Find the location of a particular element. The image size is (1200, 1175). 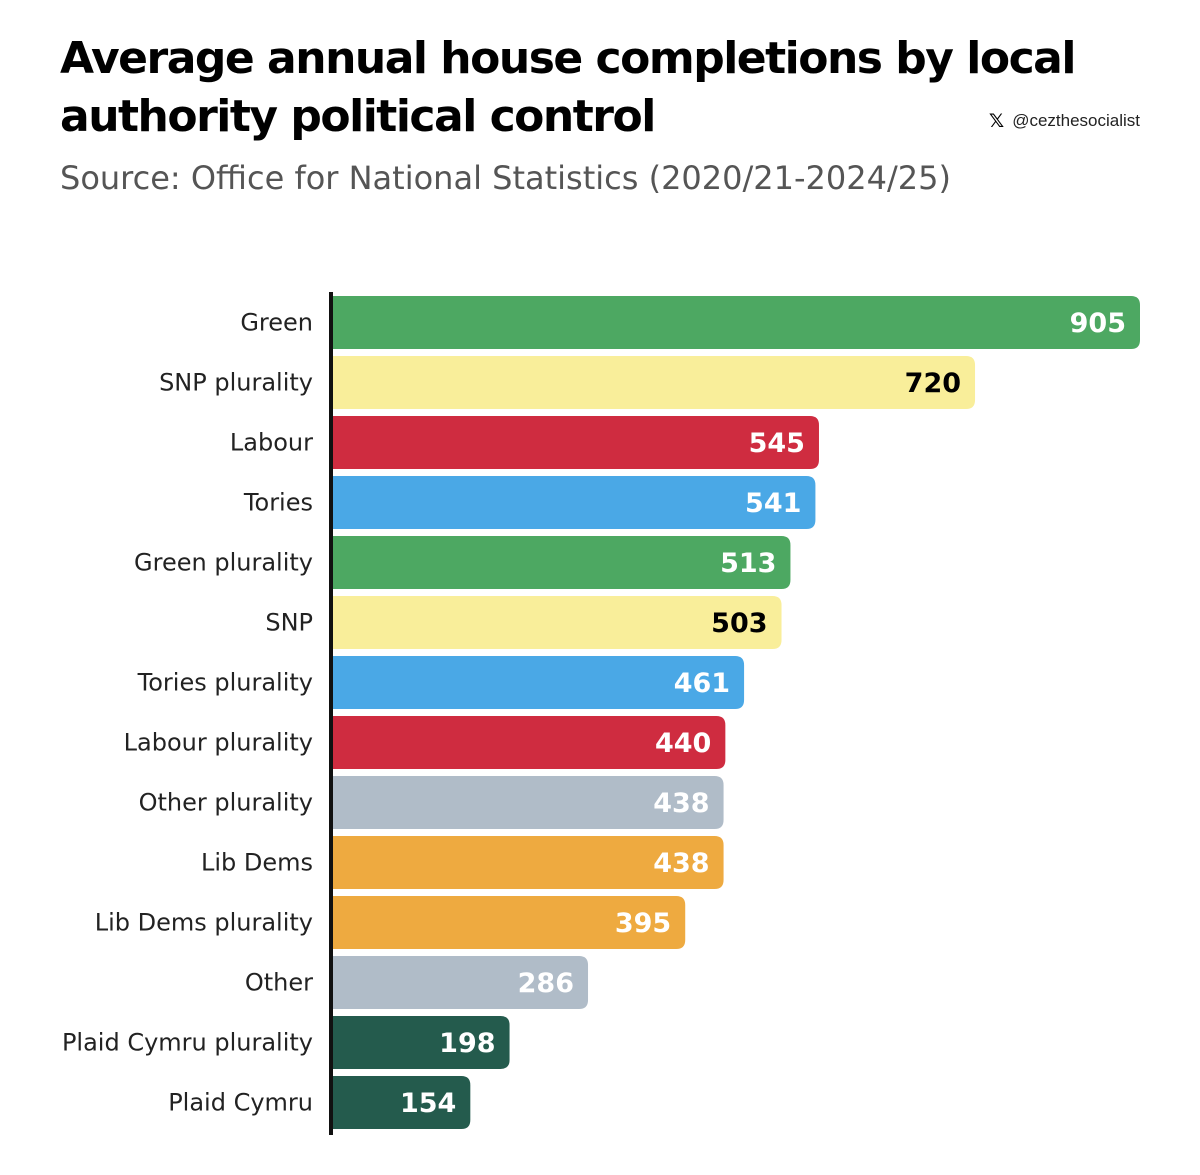

bar-plaid-cymru-plurality is located at coordinates (421, 1042).